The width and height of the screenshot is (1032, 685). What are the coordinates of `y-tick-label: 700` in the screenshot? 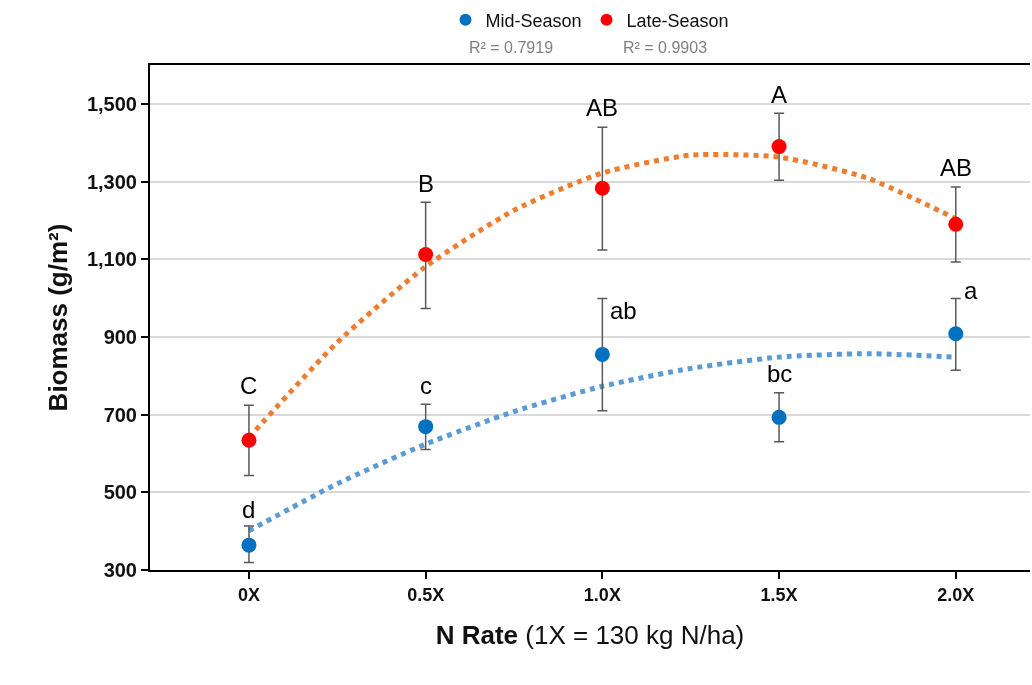 It's located at (120, 414).